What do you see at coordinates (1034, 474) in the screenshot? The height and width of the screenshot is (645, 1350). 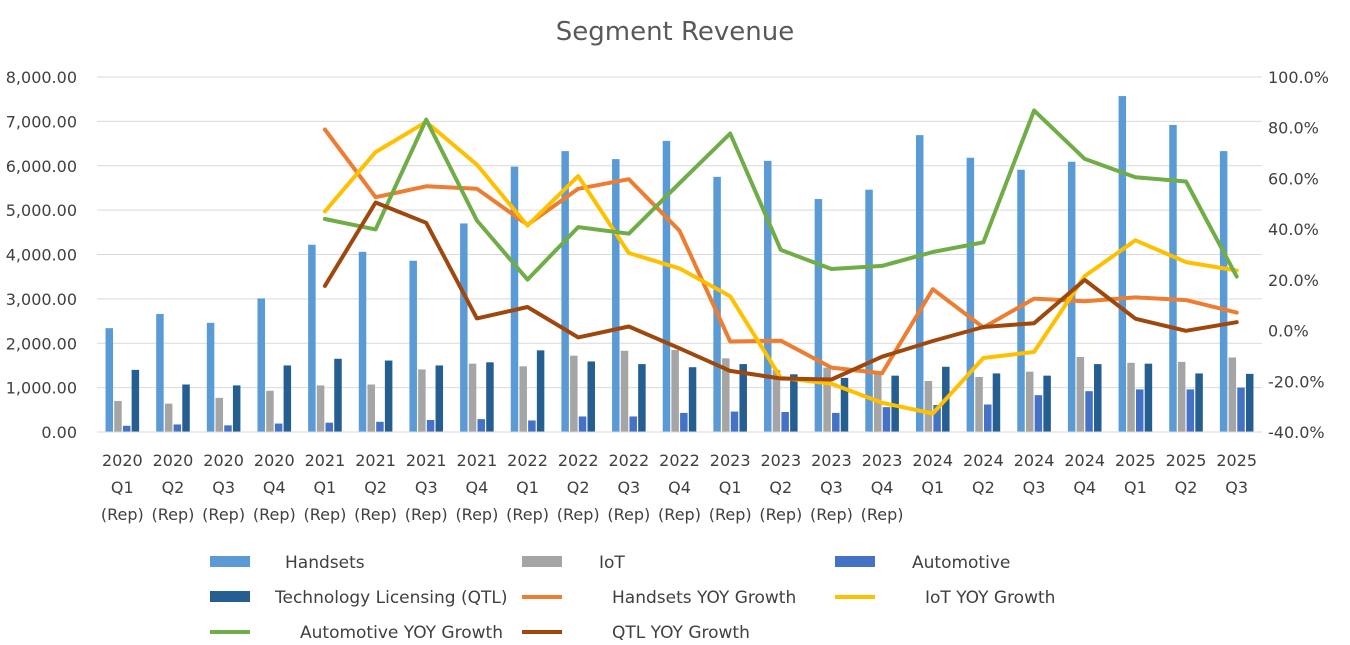 I see `x-tick-label: 2024 Q3` at bounding box center [1034, 474].